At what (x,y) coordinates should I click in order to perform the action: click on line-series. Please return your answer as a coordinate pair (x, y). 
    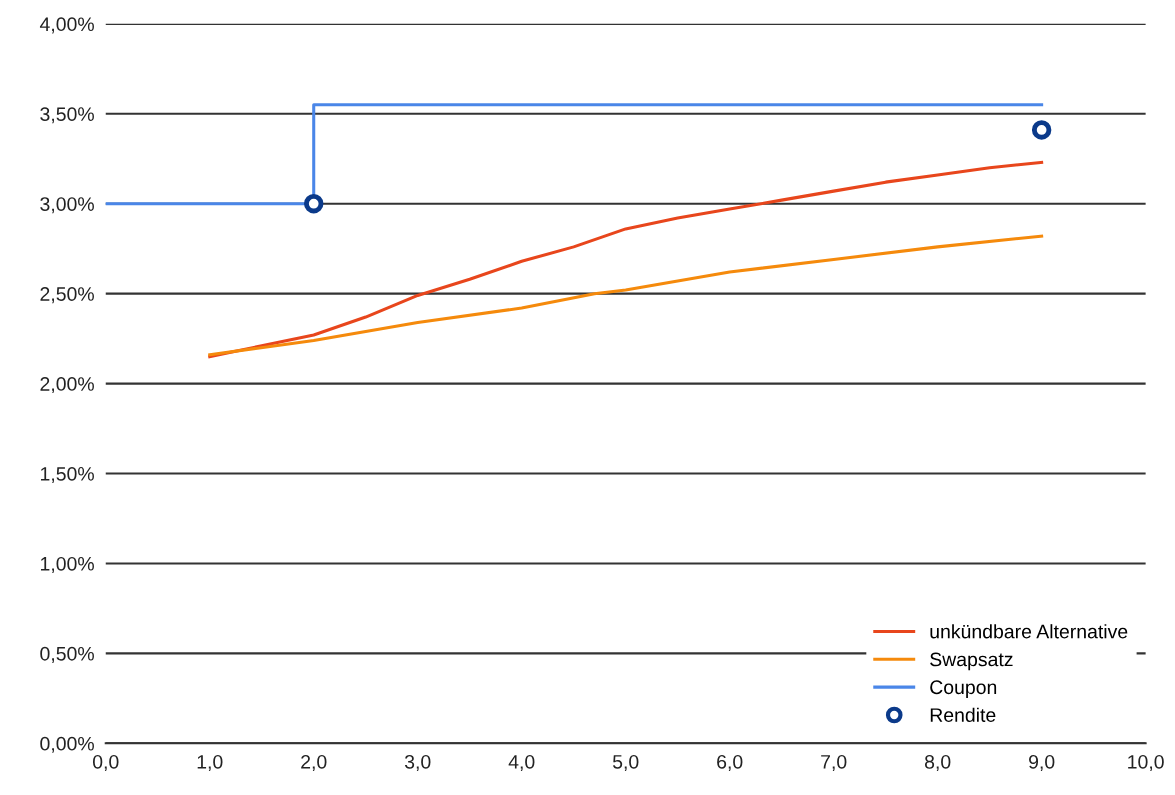
    Looking at the image, I should click on (626, 295).